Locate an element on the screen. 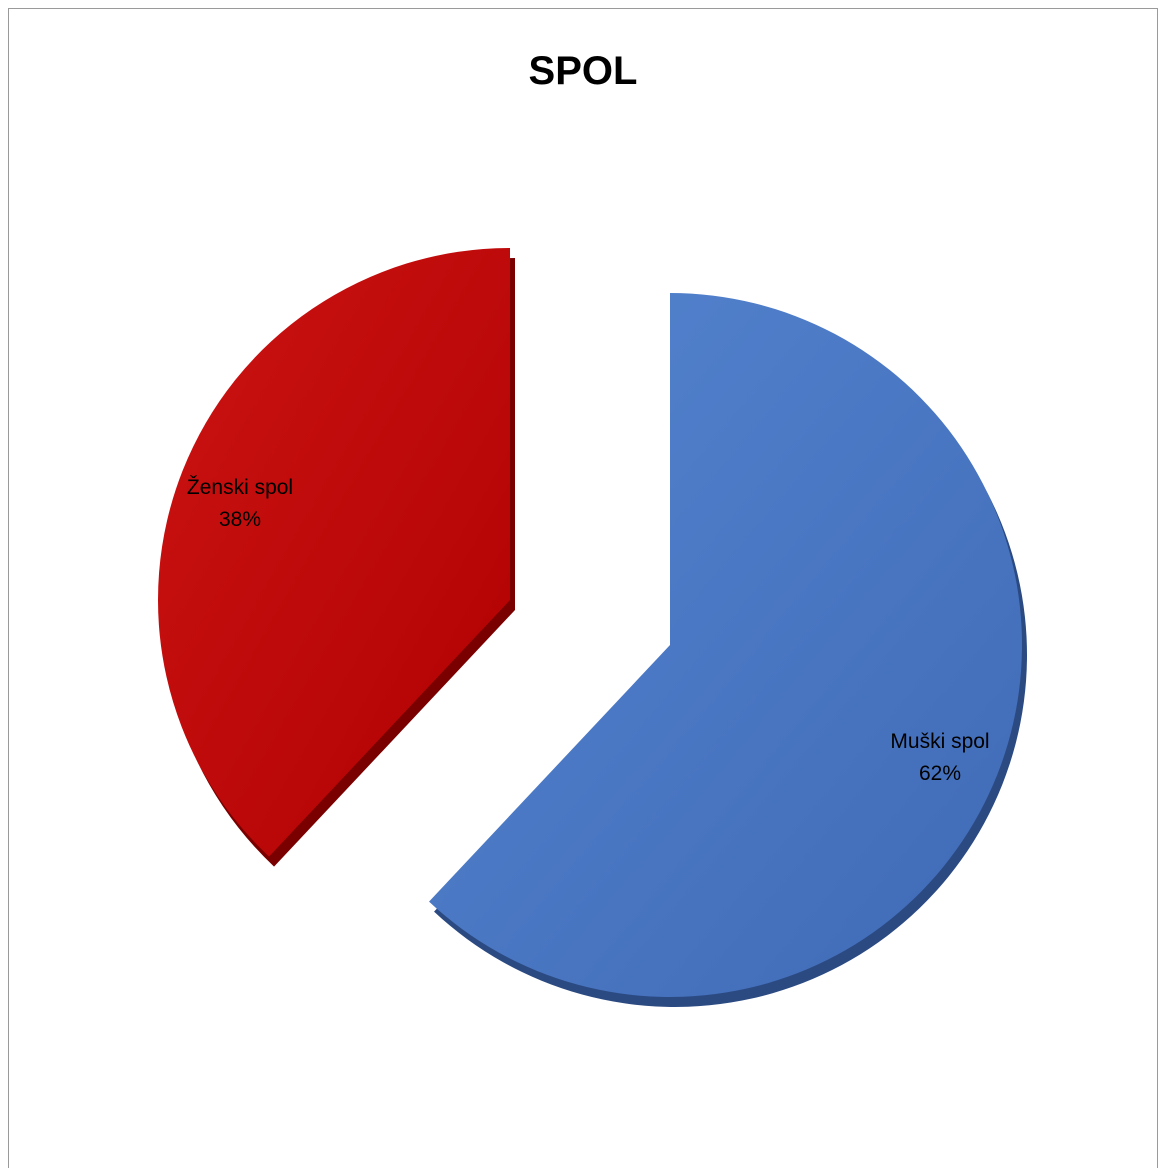 This screenshot has width=1159, height=1168. slice-label: Ženski spol is located at coordinates (240, 487).